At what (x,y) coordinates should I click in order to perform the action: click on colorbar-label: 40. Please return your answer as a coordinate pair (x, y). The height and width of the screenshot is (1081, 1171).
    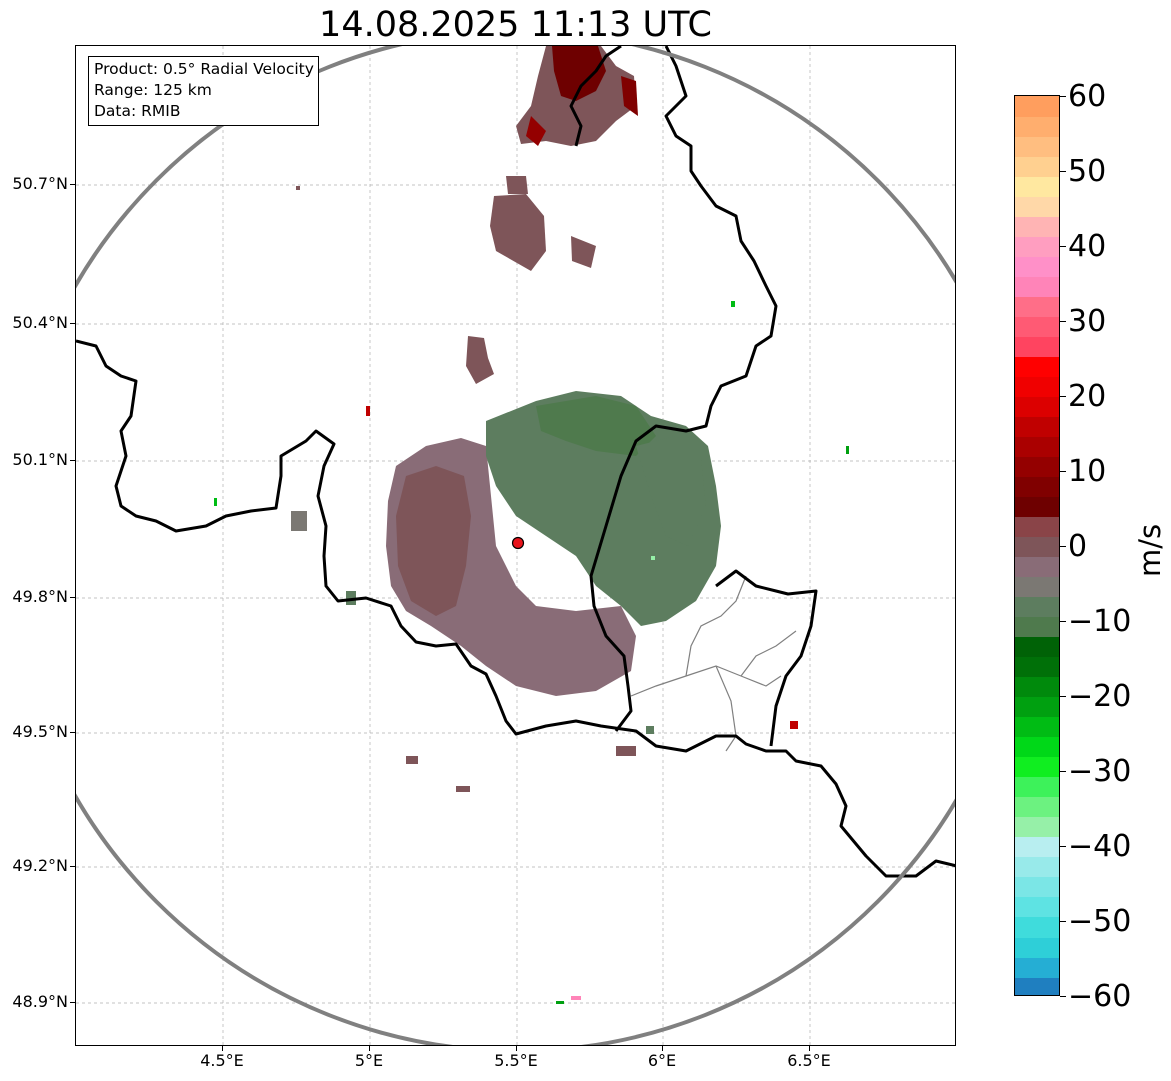
    Looking at the image, I should click on (1087, 246).